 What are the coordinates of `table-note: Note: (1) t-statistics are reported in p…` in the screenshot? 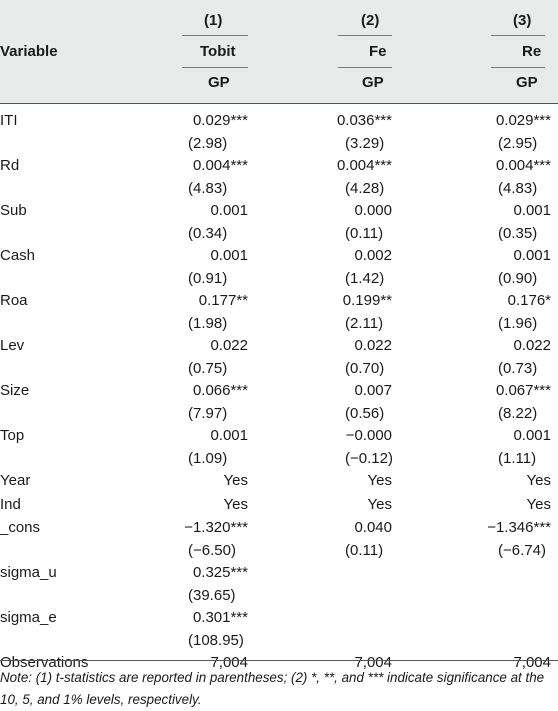 It's located at (272, 688).